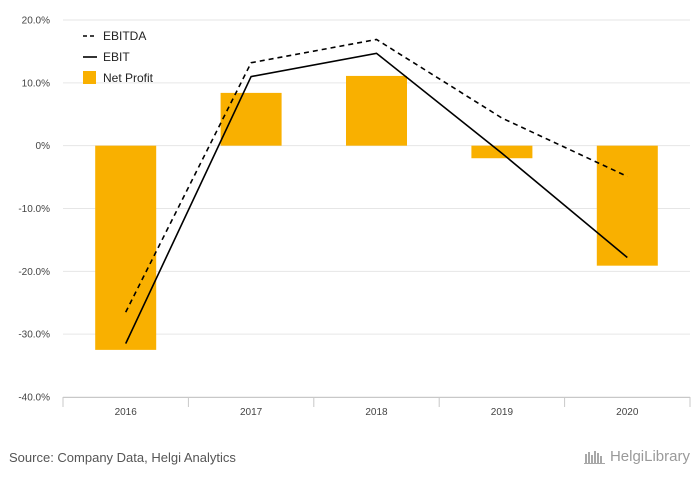 Image resolution: width=700 pixels, height=483 pixels. What do you see at coordinates (34, 335) in the screenshot?
I see `y-tick-label: -30.0%` at bounding box center [34, 335].